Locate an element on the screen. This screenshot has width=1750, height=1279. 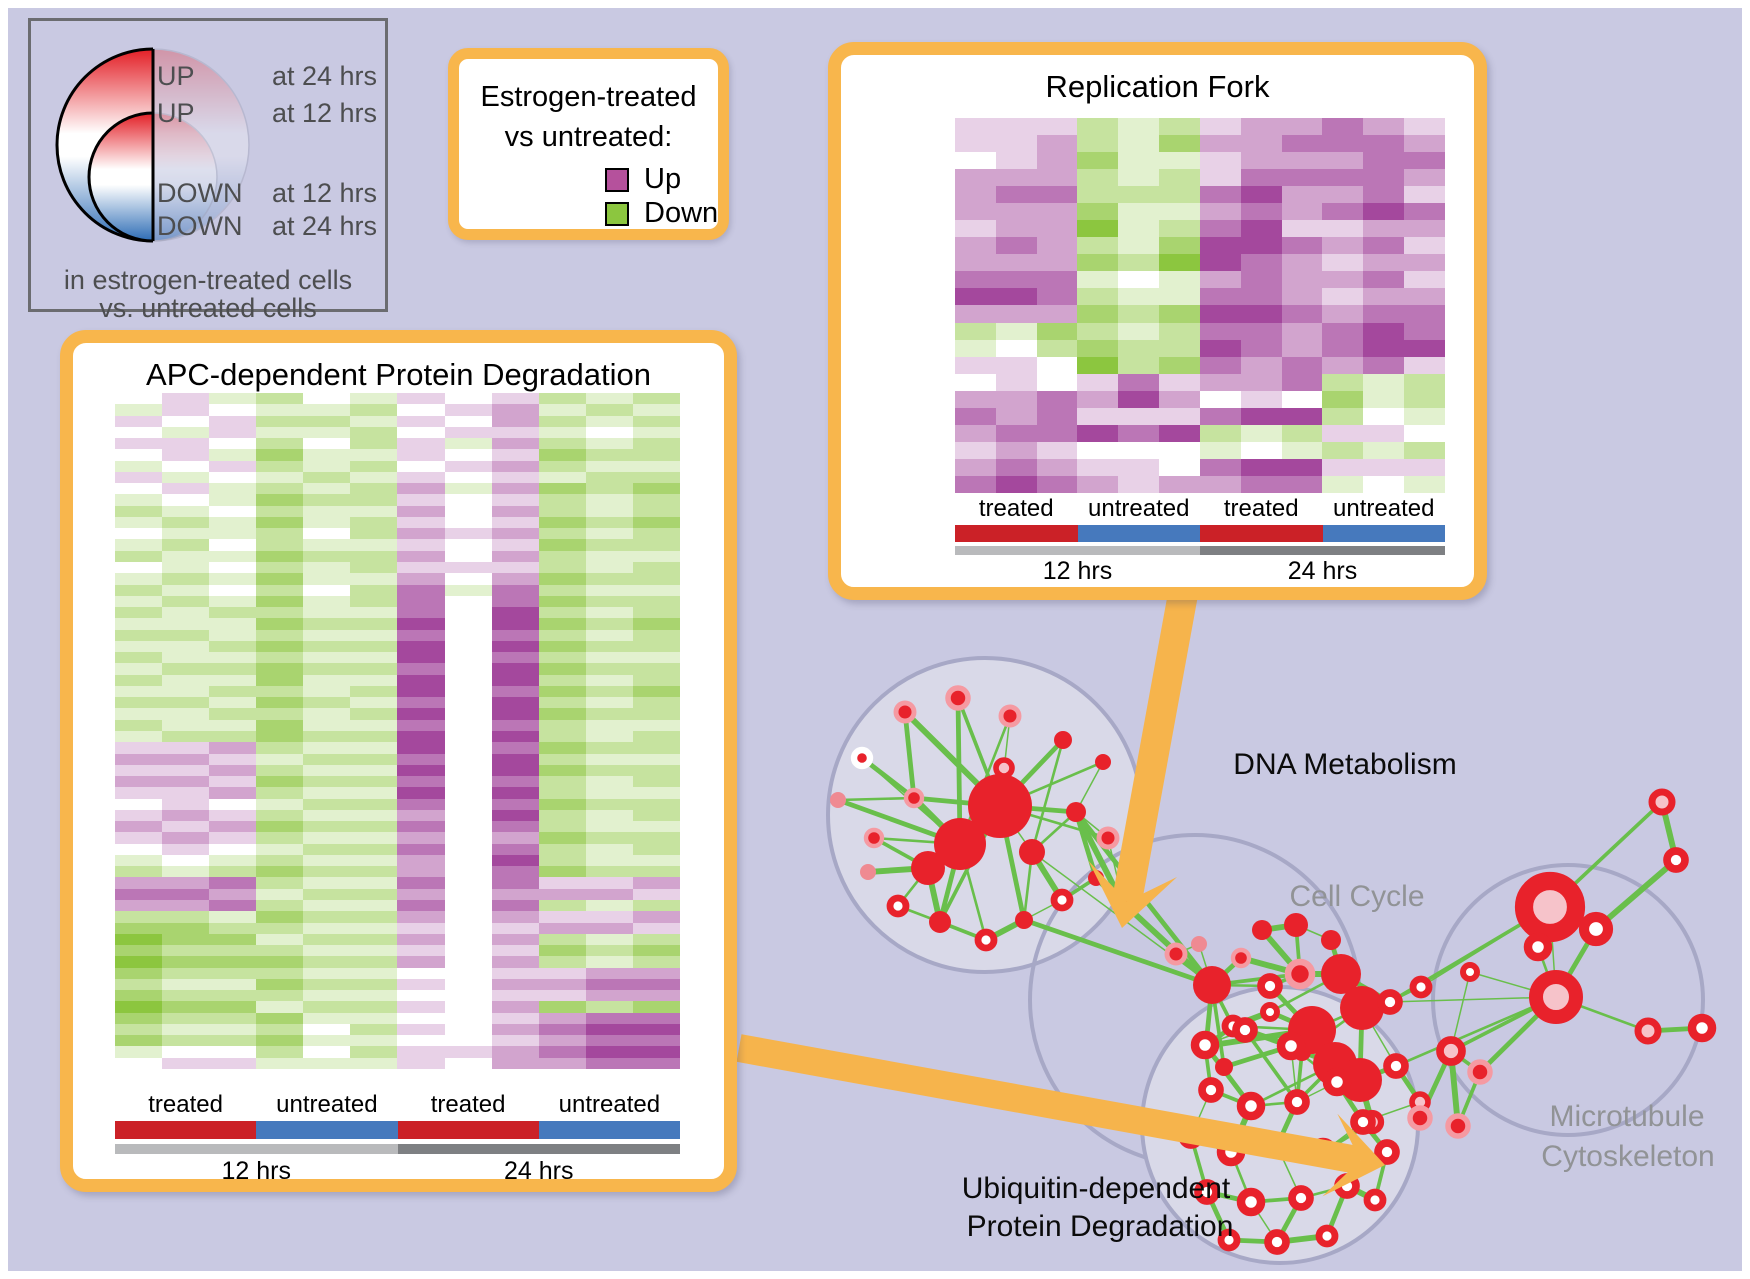
apc-time-labels: 12 hrs 24 hrs is located at coordinates (397, 1171).